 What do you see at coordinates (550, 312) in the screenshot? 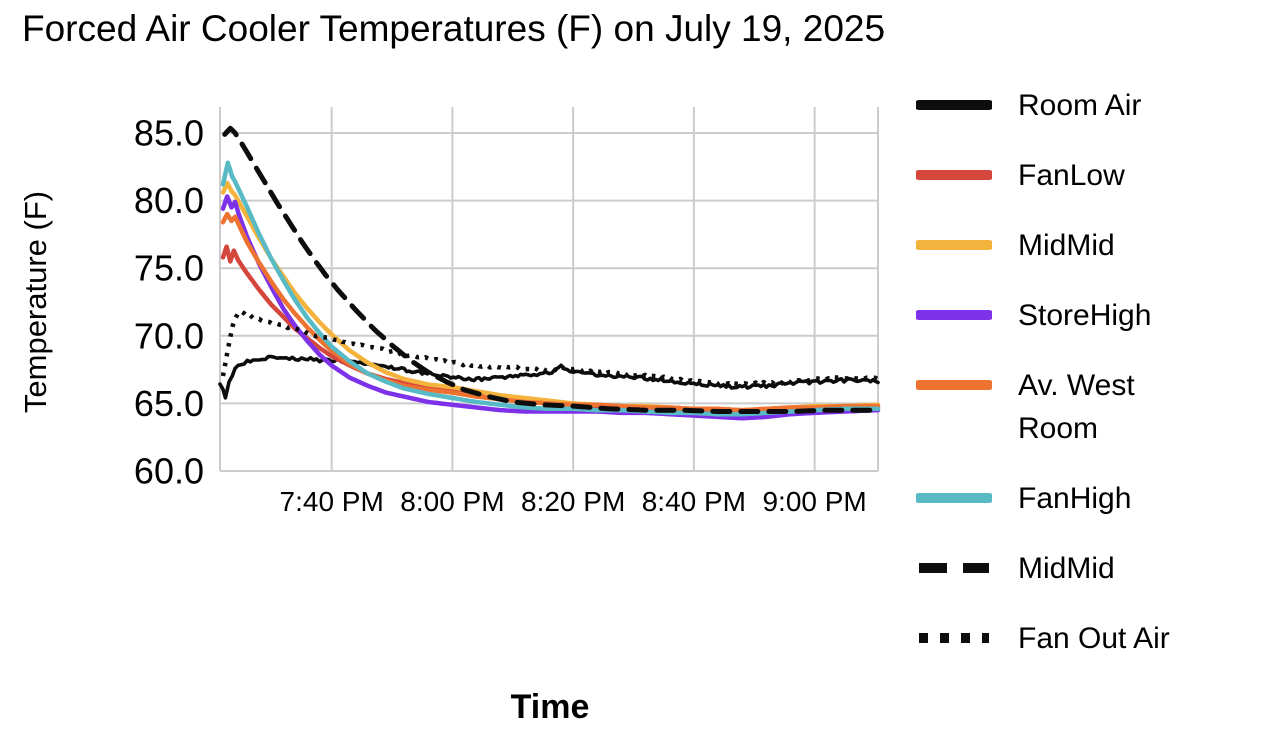
I see `series-line-av-west-room` at bounding box center [550, 312].